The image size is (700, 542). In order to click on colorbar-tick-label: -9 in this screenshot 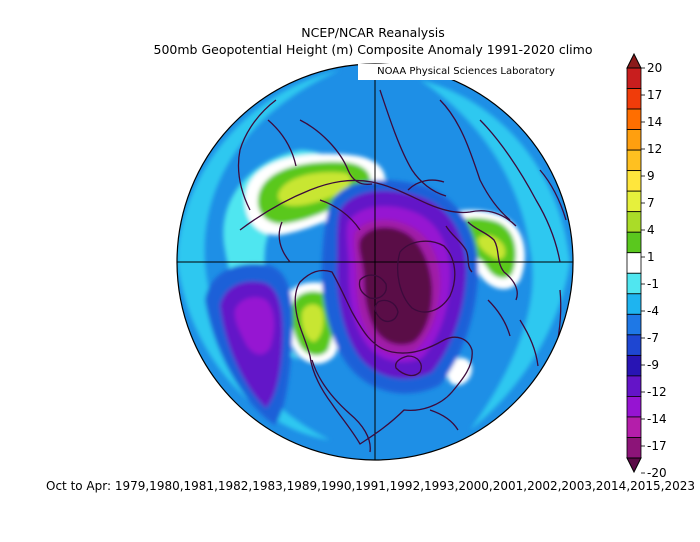, I will do `click(653, 365)`.